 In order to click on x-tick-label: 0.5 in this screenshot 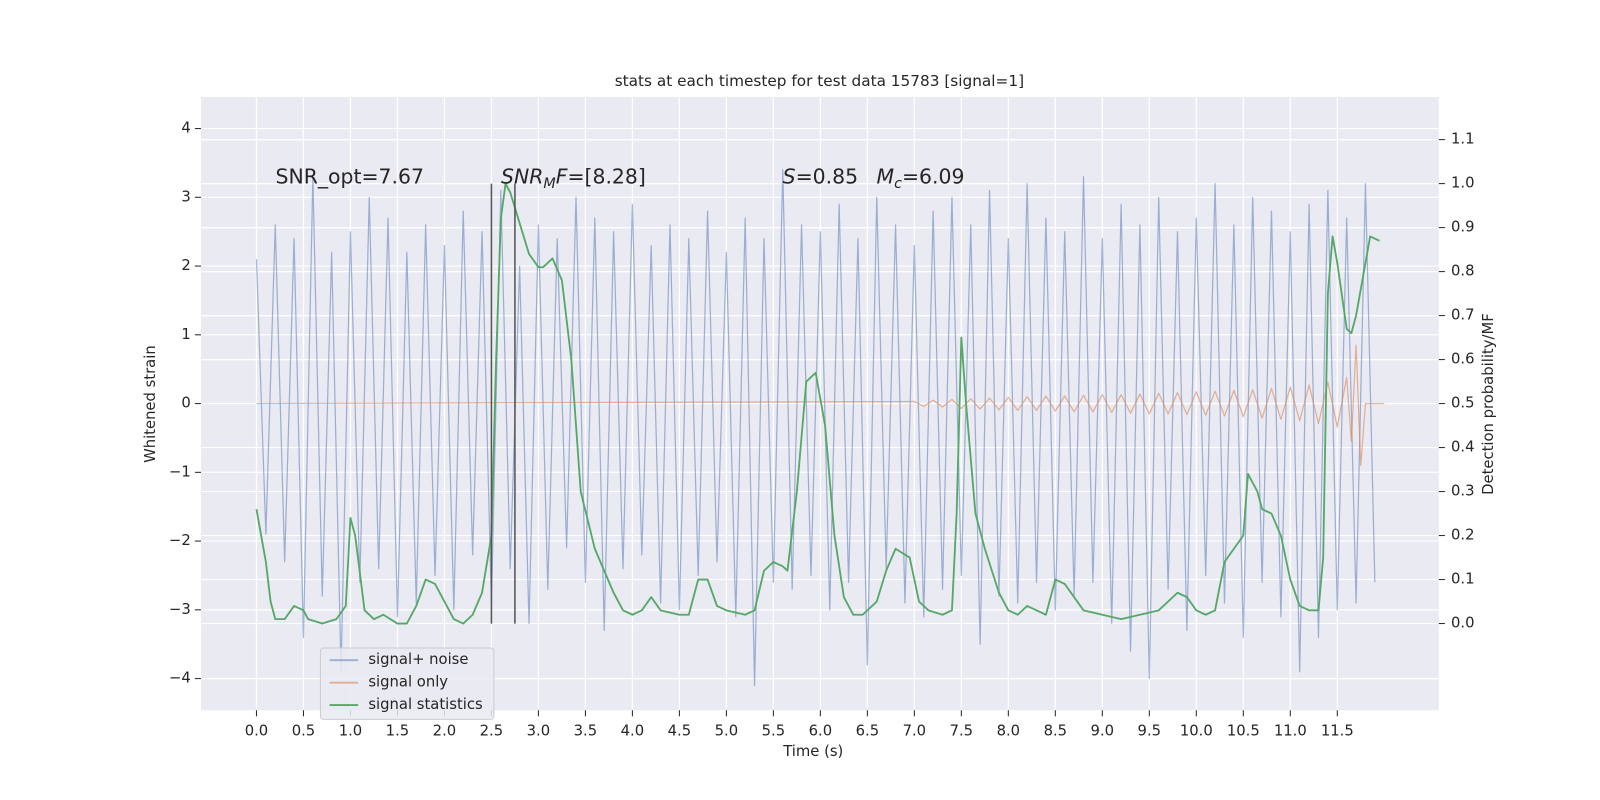, I will do `click(304, 731)`.